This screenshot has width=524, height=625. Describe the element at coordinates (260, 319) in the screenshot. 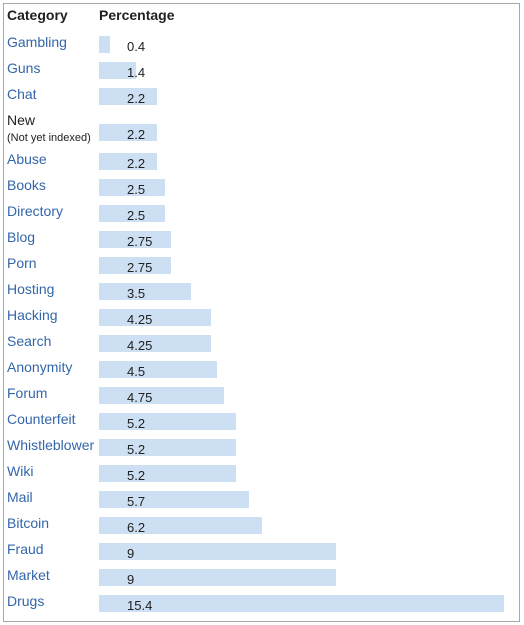

I see `table-row: Hacking 4.25` at that location.